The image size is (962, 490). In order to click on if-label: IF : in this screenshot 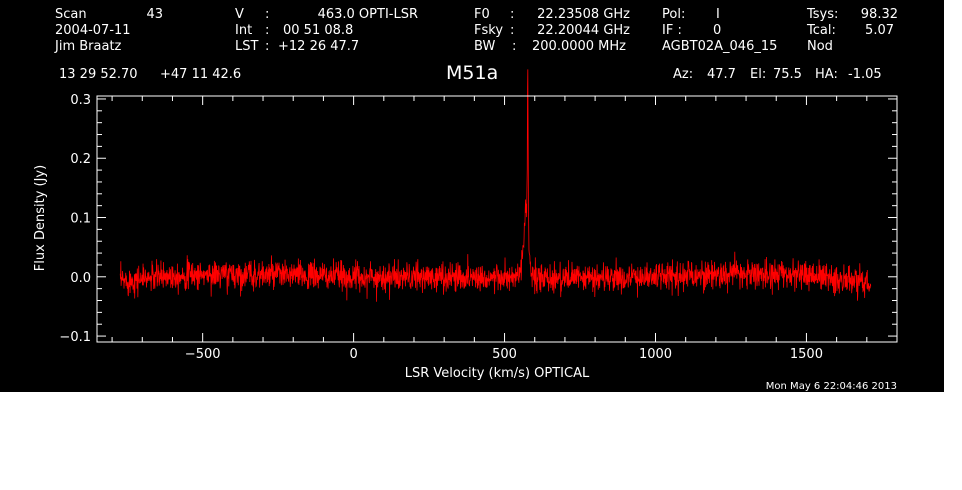, I will do `click(672, 30)`.